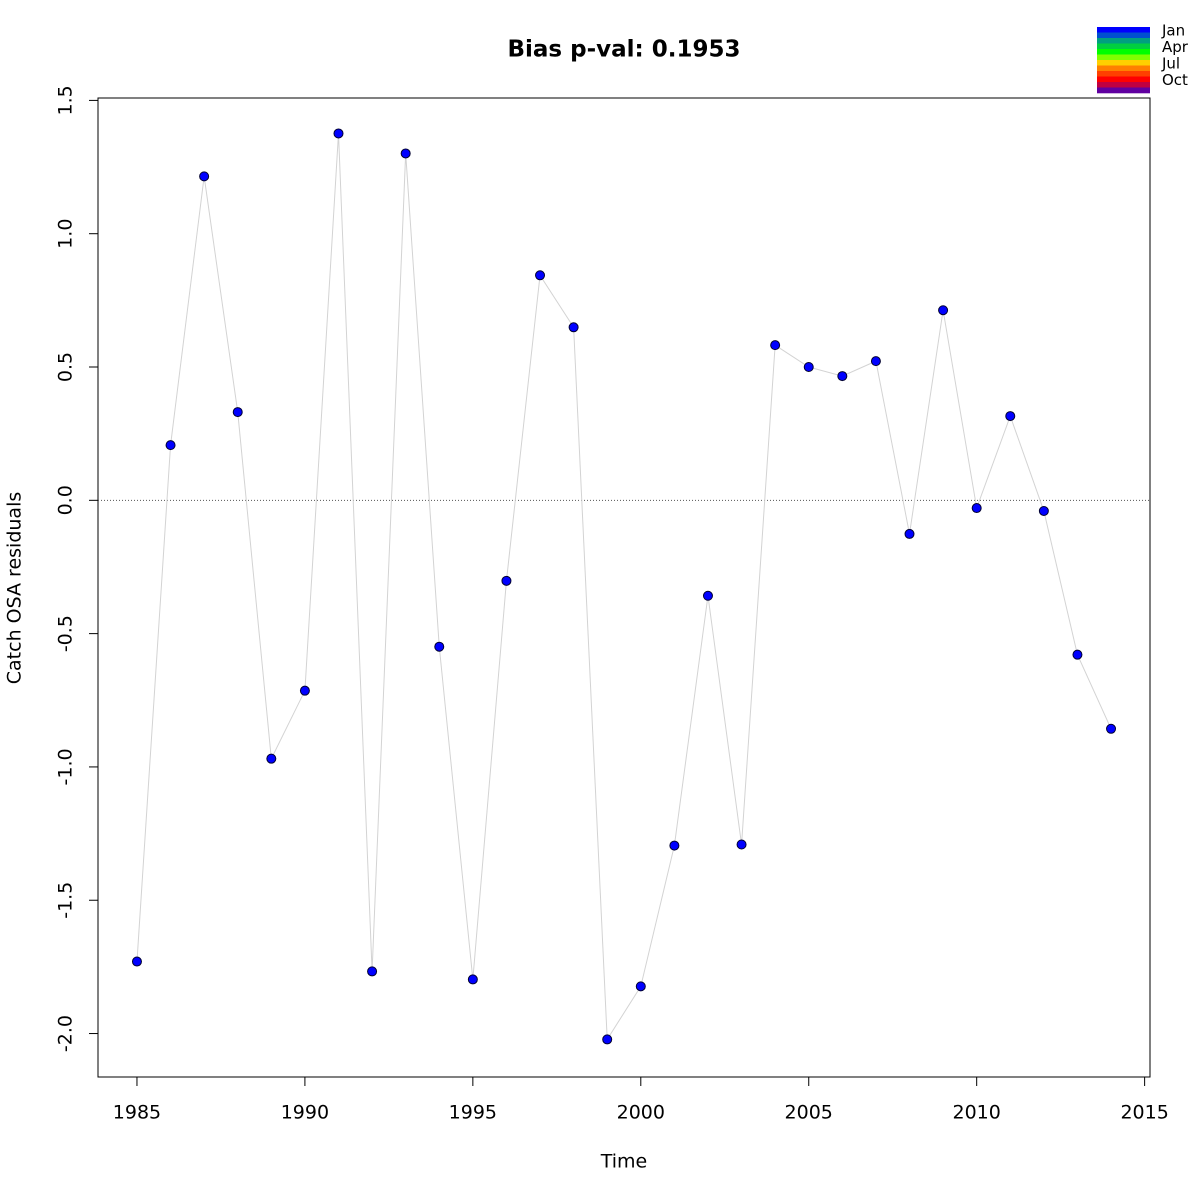 The height and width of the screenshot is (1200, 1200). What do you see at coordinates (305, 1113) in the screenshot?
I see `x-tick-label: 1990` at bounding box center [305, 1113].